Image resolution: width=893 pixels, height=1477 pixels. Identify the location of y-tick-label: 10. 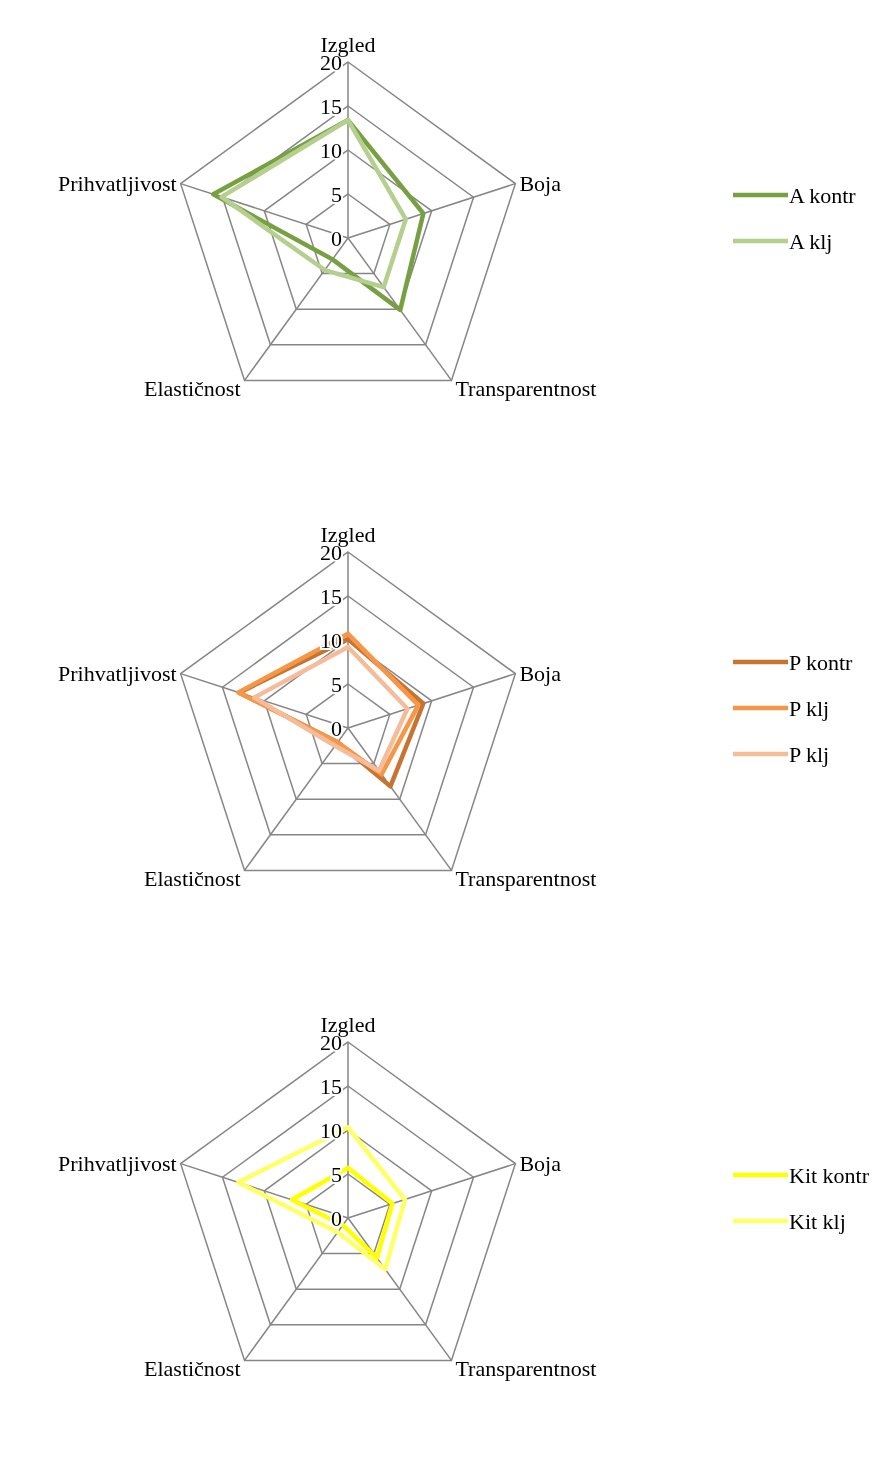
(331, 150).